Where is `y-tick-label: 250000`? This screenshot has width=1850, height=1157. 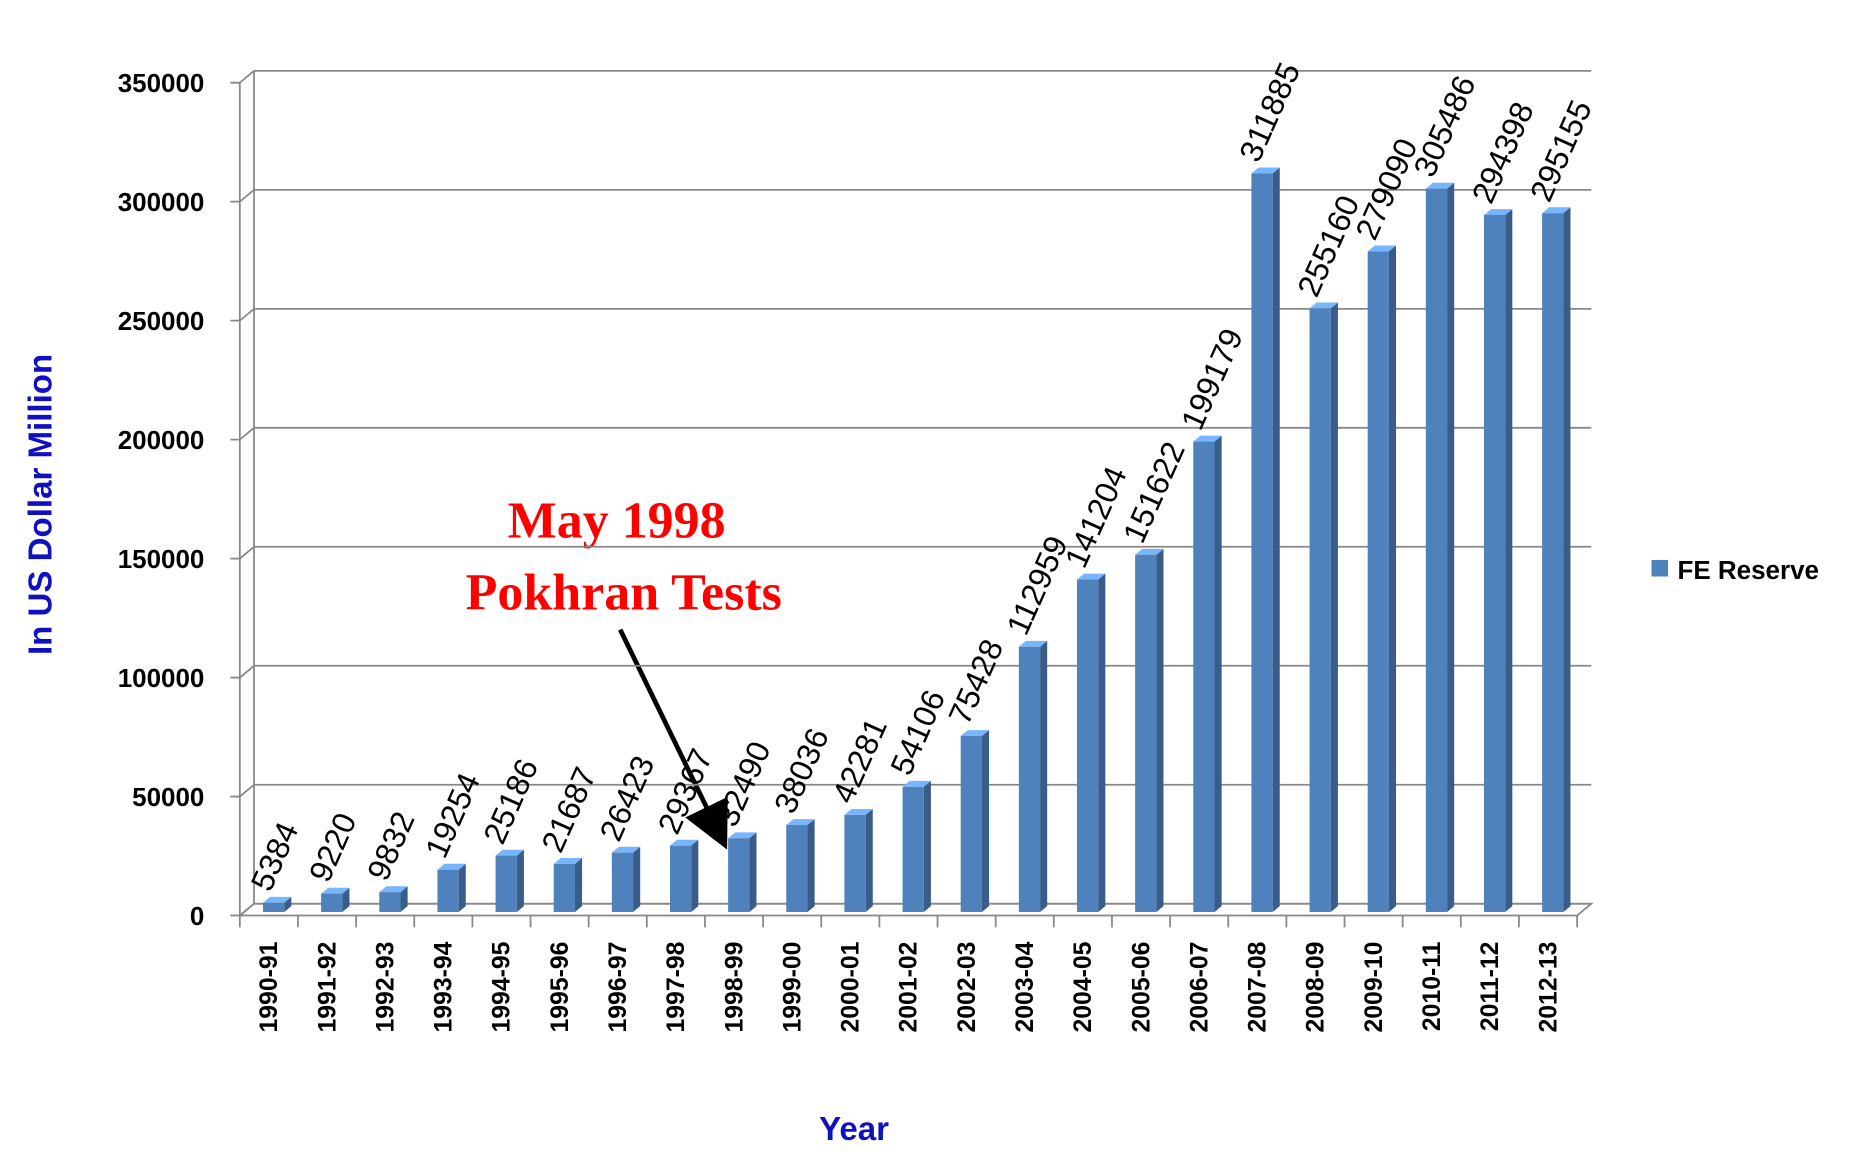 y-tick-label: 250000 is located at coordinates (161, 321).